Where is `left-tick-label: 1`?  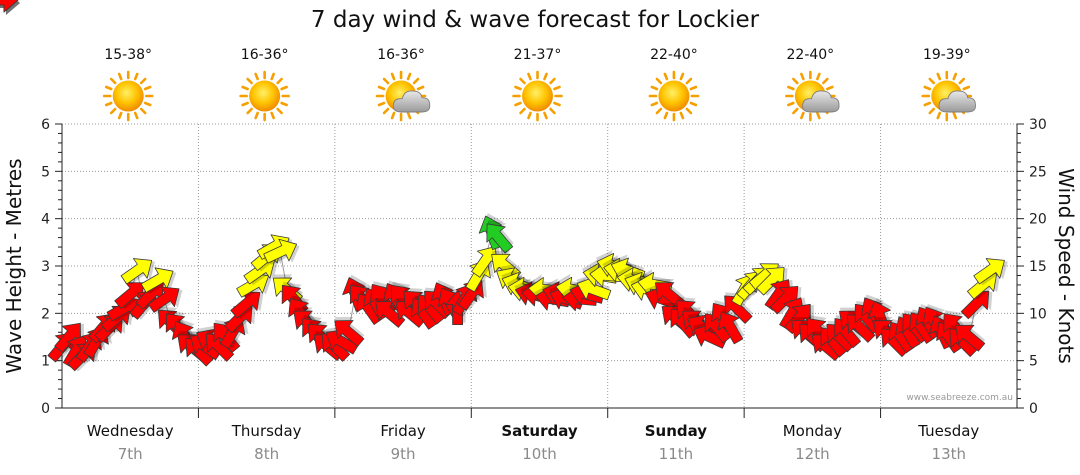 left-tick-label: 1 is located at coordinates (45, 362).